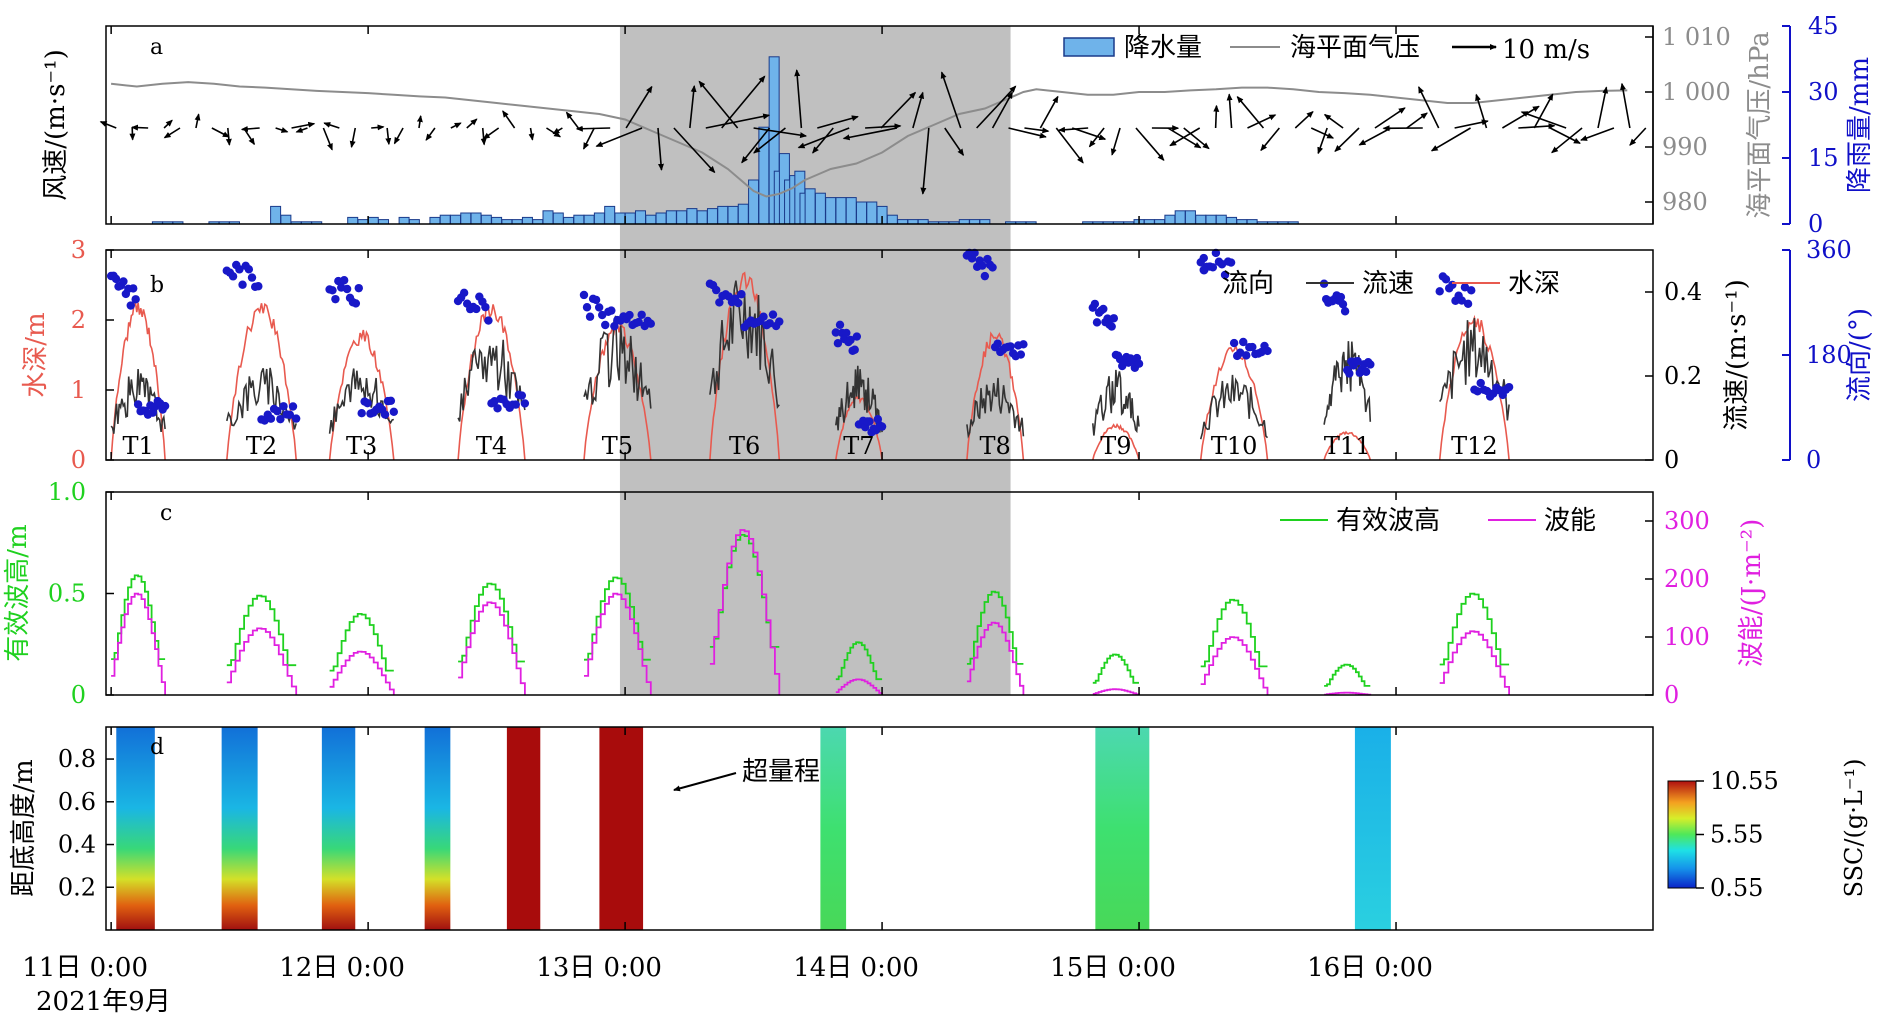 This screenshot has height=1022, width=1890. What do you see at coordinates (1706, 608) in the screenshot?
I see `energy-axis: 0 100 200 300 波能/(J·m⁻²)` at bounding box center [1706, 608].